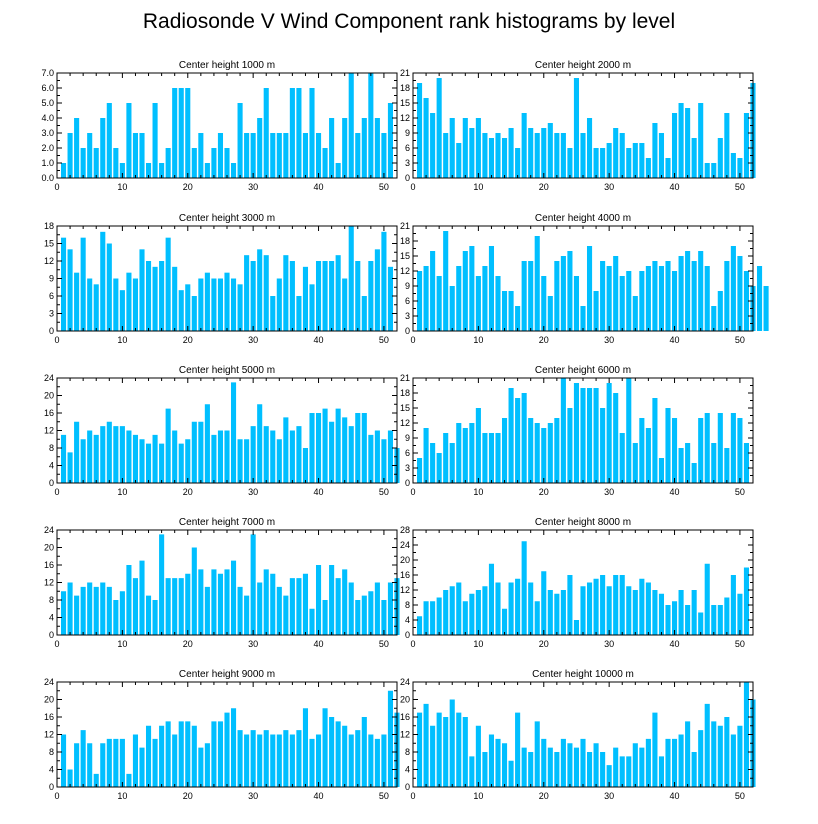  Describe the element at coordinates (407, 301) in the screenshot. I see `y-tick-label: 6` at that location.